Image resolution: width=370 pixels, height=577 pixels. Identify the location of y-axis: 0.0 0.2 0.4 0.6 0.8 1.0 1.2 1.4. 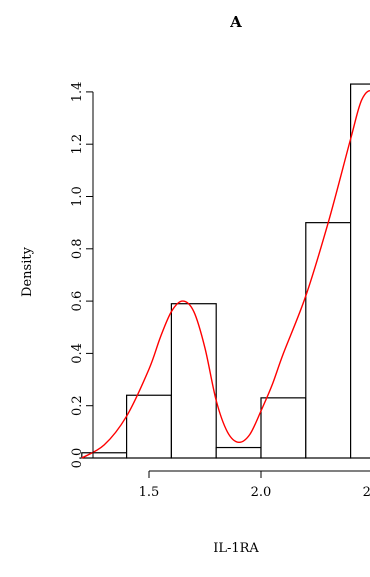
(82, 275).